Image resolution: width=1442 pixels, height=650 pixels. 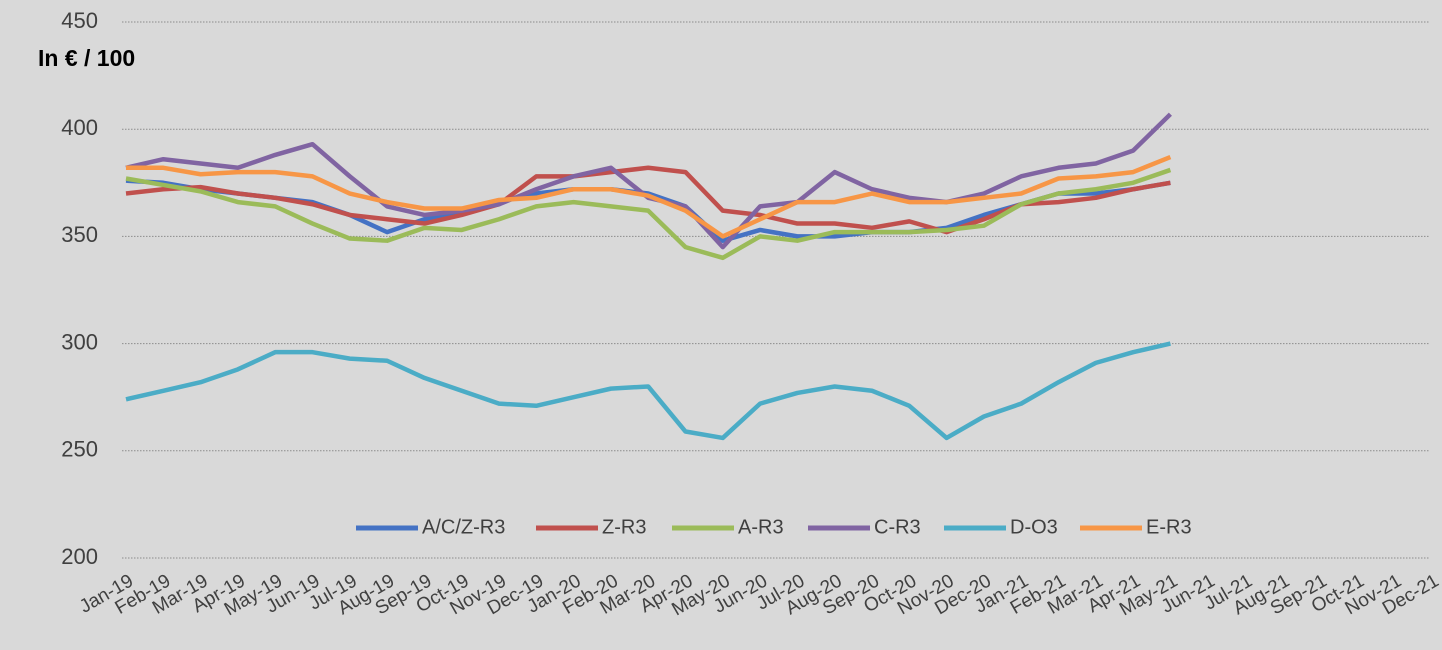 I want to click on legend-label: D-O3, so click(x=1034, y=527).